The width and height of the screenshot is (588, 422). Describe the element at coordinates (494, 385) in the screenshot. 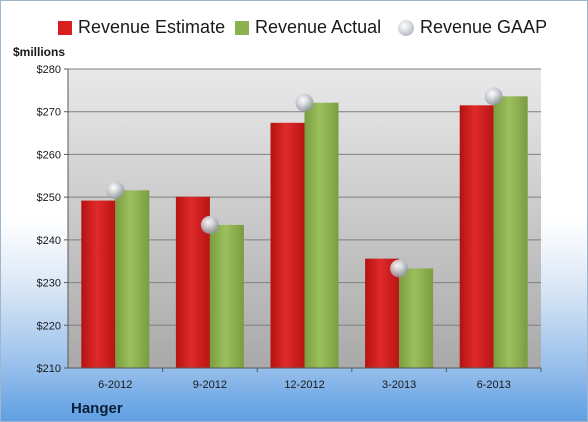

I see `x-tick-label: 6-2013` at that location.